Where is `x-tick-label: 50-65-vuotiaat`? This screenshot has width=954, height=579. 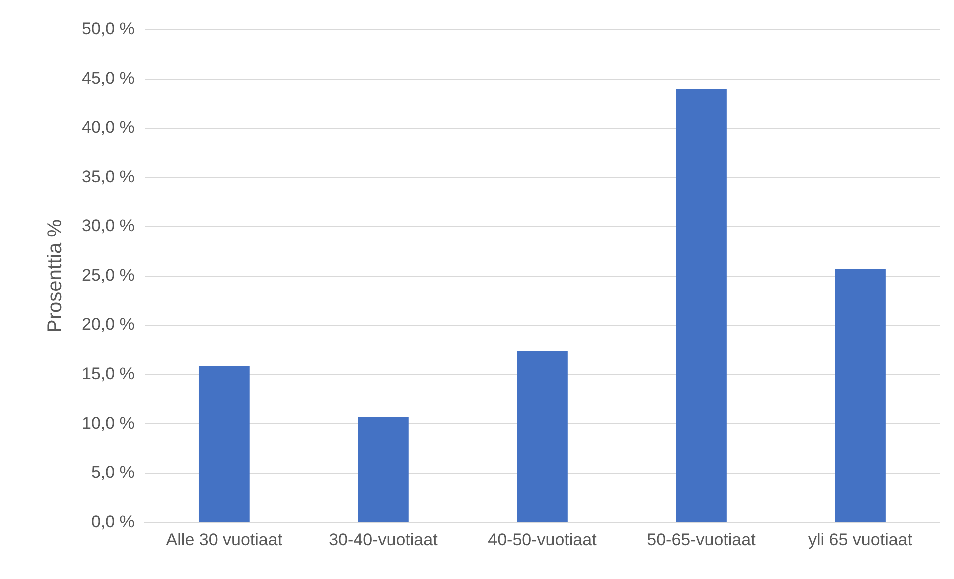
x-tick-label: 50-65-vuotiaat is located at coordinates (701, 540).